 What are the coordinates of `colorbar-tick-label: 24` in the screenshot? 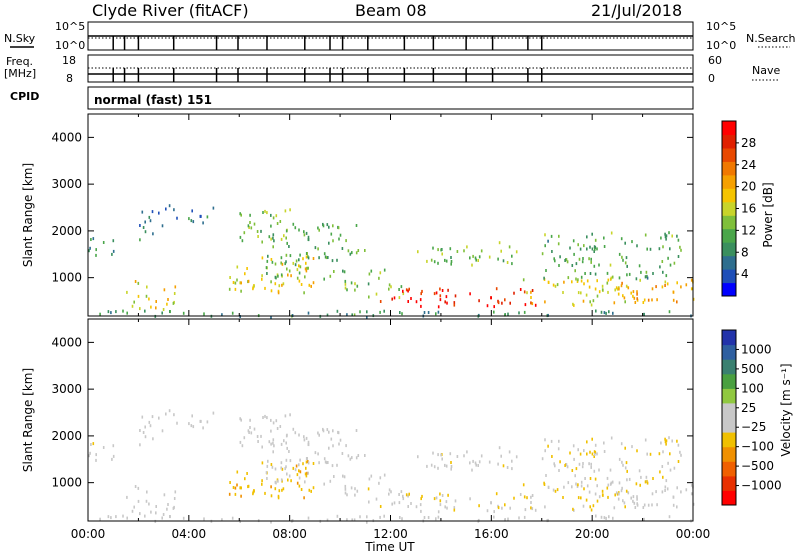 It's located at (748, 165).